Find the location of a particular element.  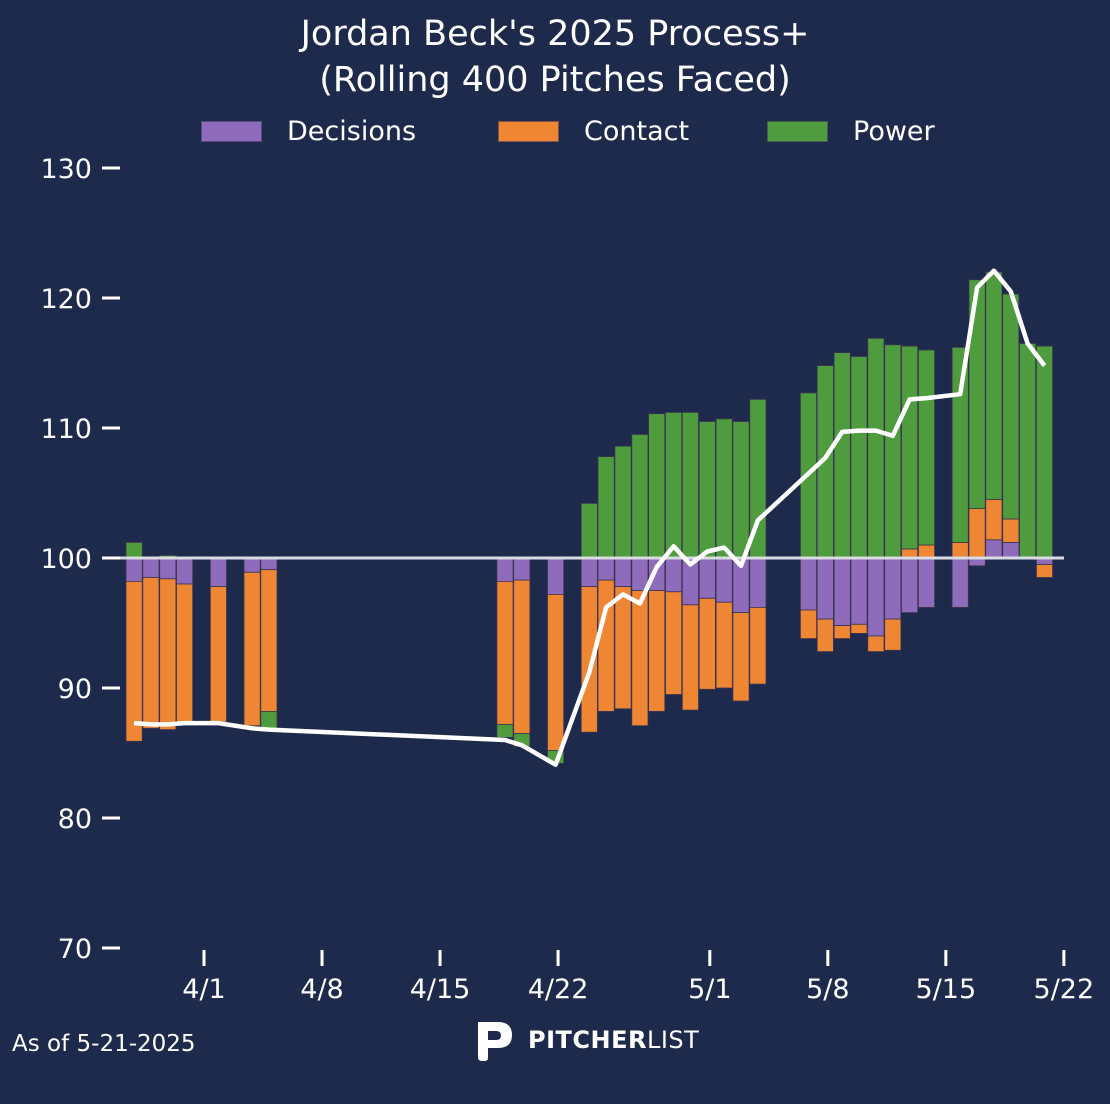

y-tick-label: 70 is located at coordinates (75, 949).